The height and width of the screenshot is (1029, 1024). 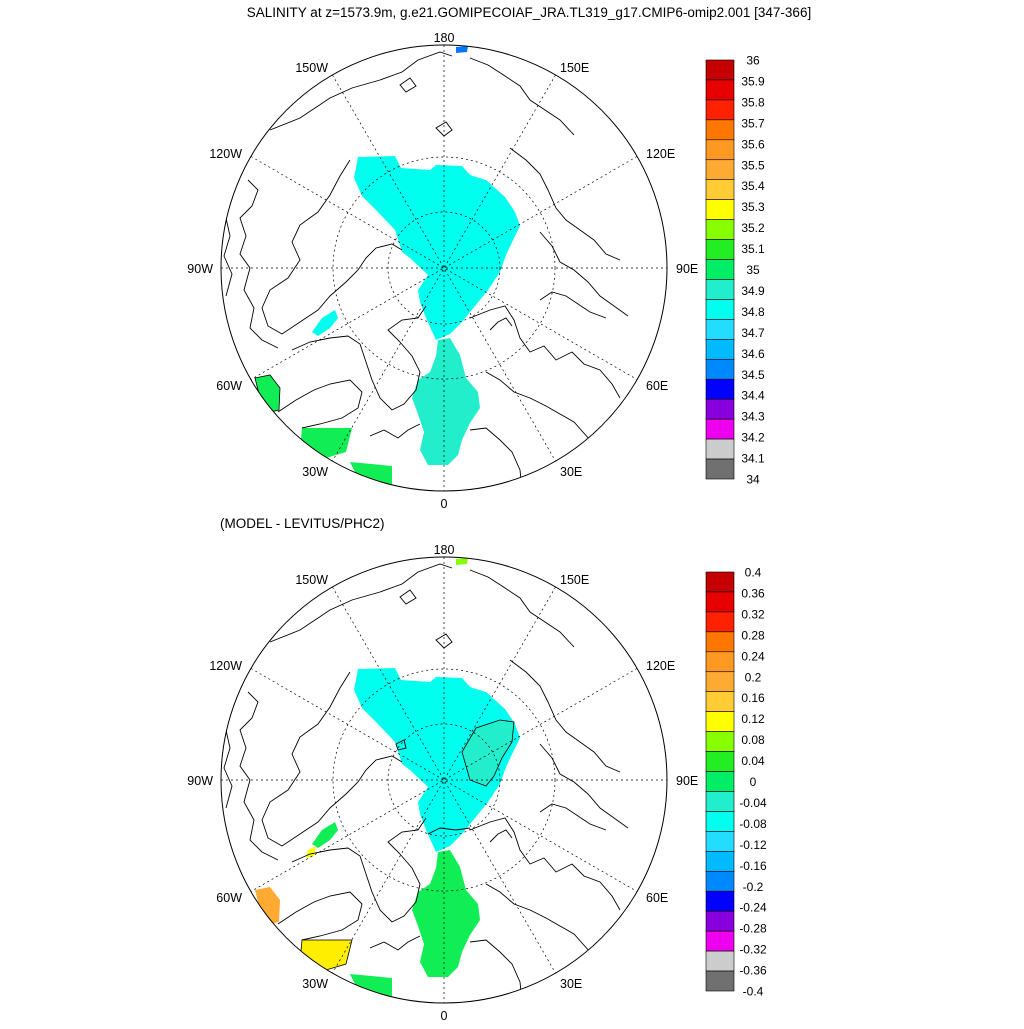 I want to click on colorbar-tick-label: 0.2, so click(x=753, y=677).